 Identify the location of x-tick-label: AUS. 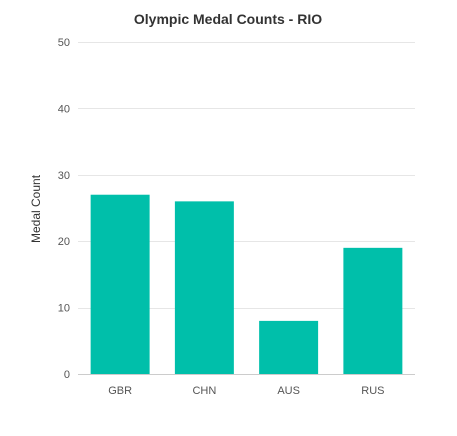
(288, 391).